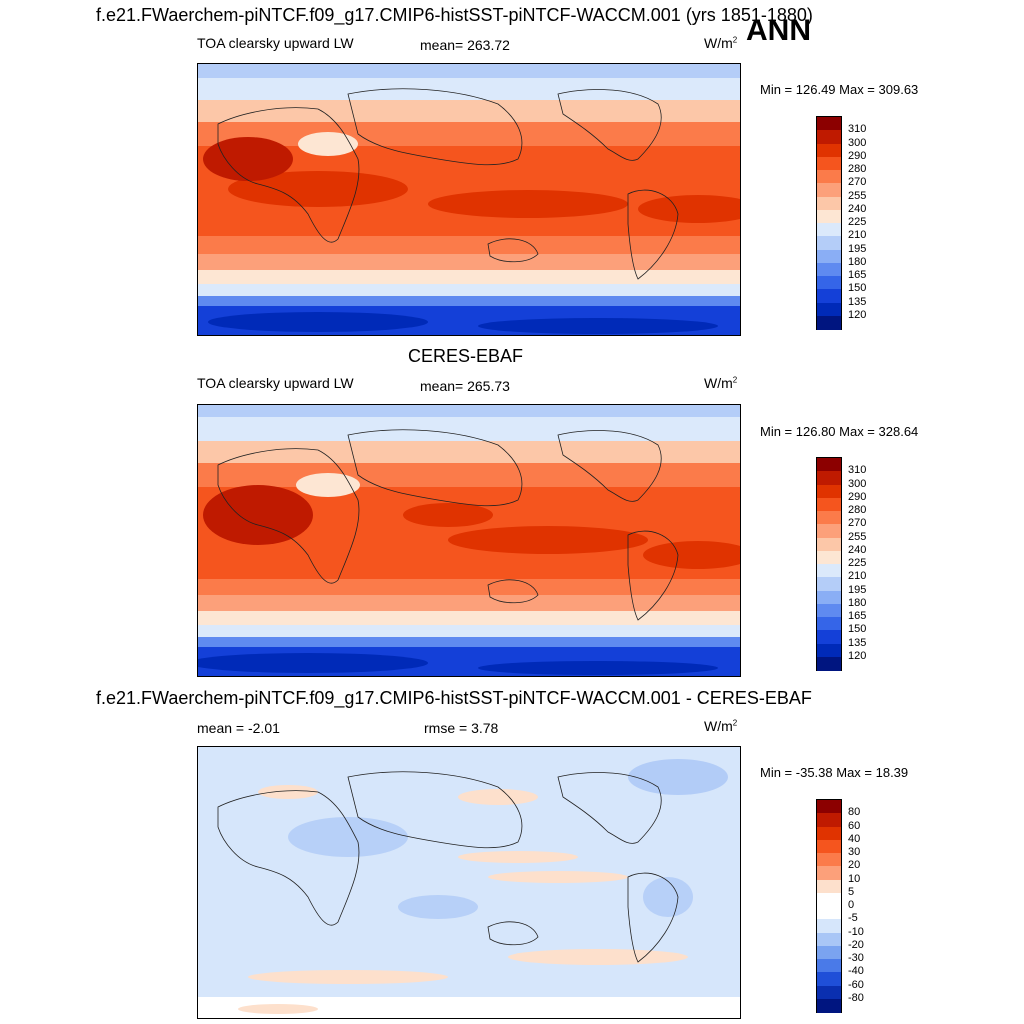 The height and width of the screenshot is (1024, 1024). I want to click on panel1-units: W/m2, so click(721, 43).